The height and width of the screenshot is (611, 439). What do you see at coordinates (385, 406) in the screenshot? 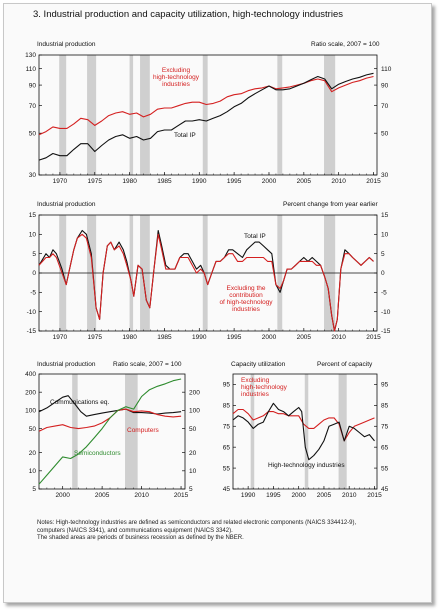
I see `p4-y-tick-label-right: 85` at bounding box center [385, 406].